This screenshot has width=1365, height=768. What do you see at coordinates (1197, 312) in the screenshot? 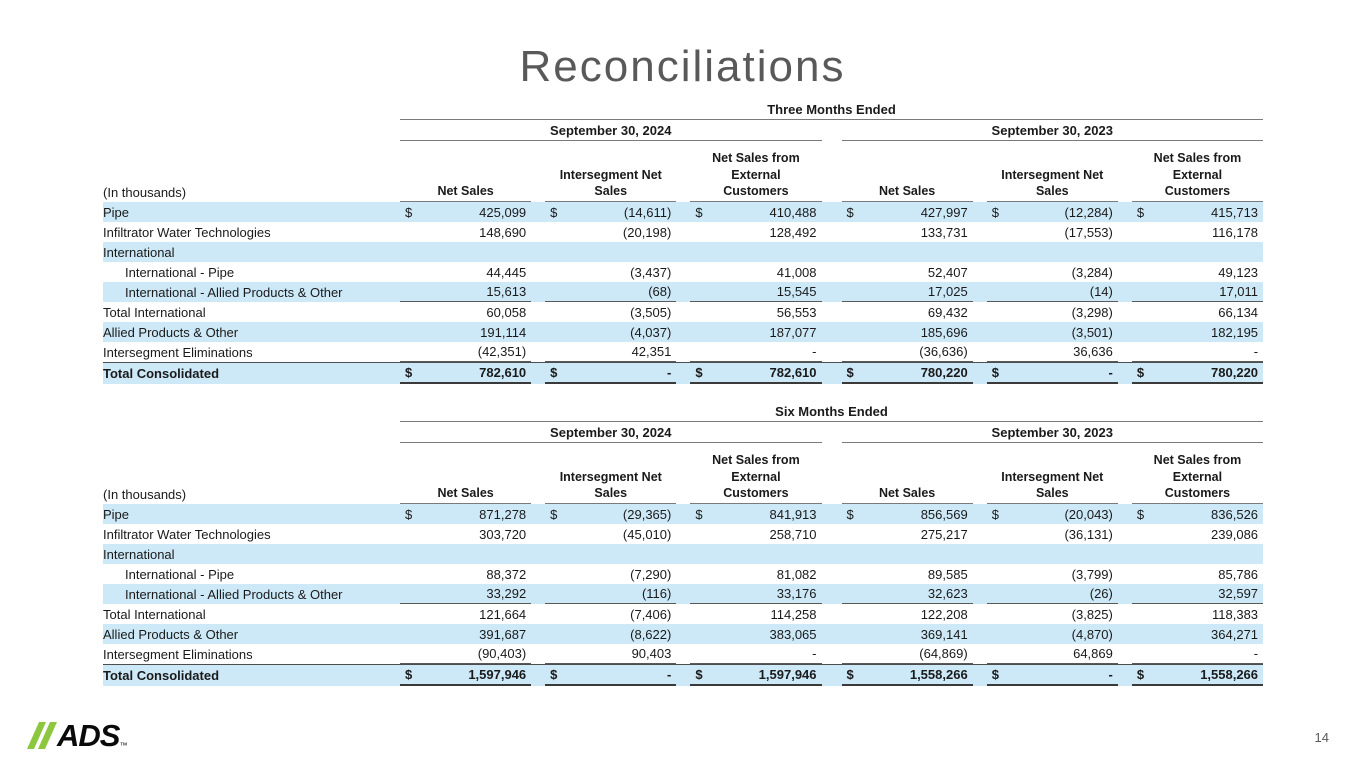
I see `cell: 66,134` at bounding box center [1197, 312].